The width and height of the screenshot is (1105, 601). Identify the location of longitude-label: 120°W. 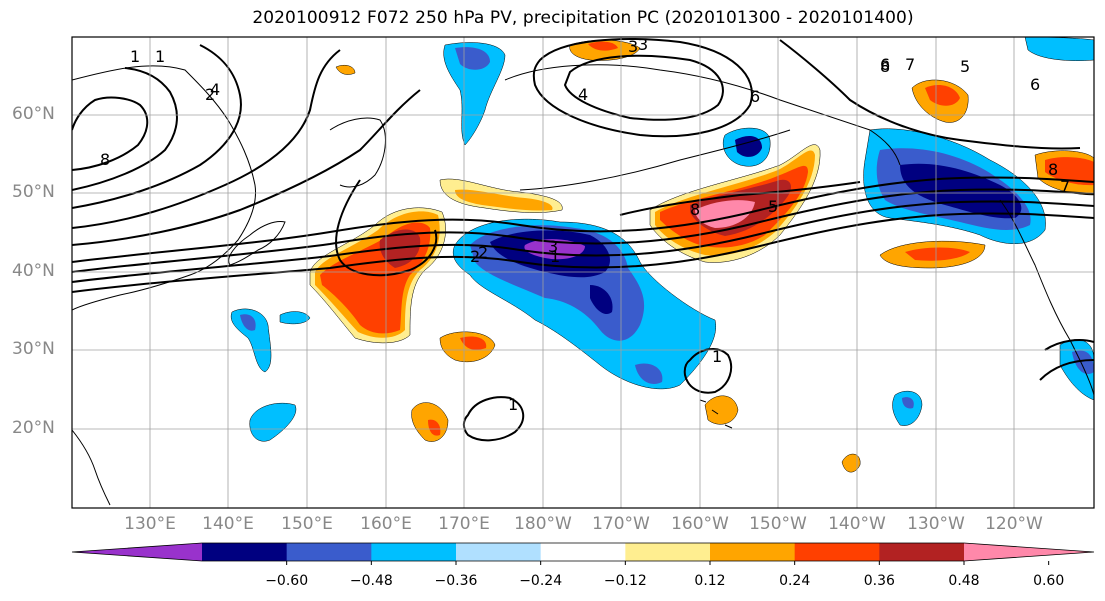
(1014, 524).